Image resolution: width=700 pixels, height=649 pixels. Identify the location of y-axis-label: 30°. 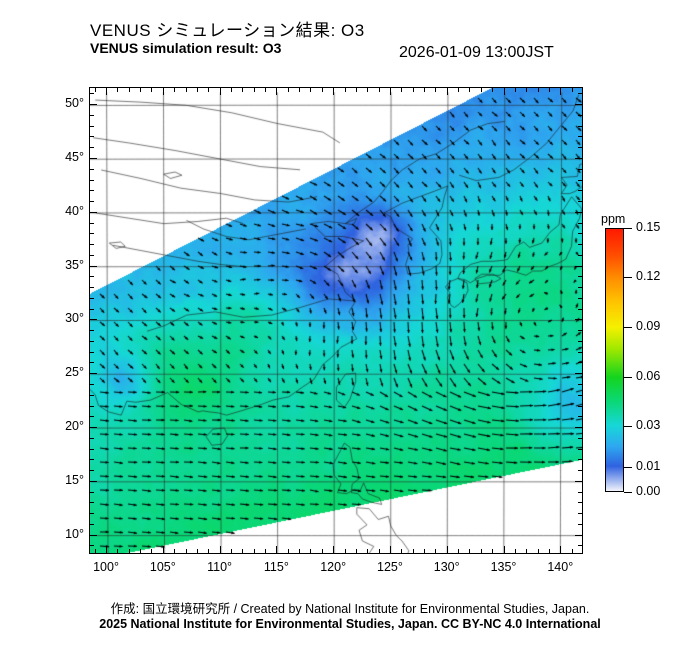
(74, 318).